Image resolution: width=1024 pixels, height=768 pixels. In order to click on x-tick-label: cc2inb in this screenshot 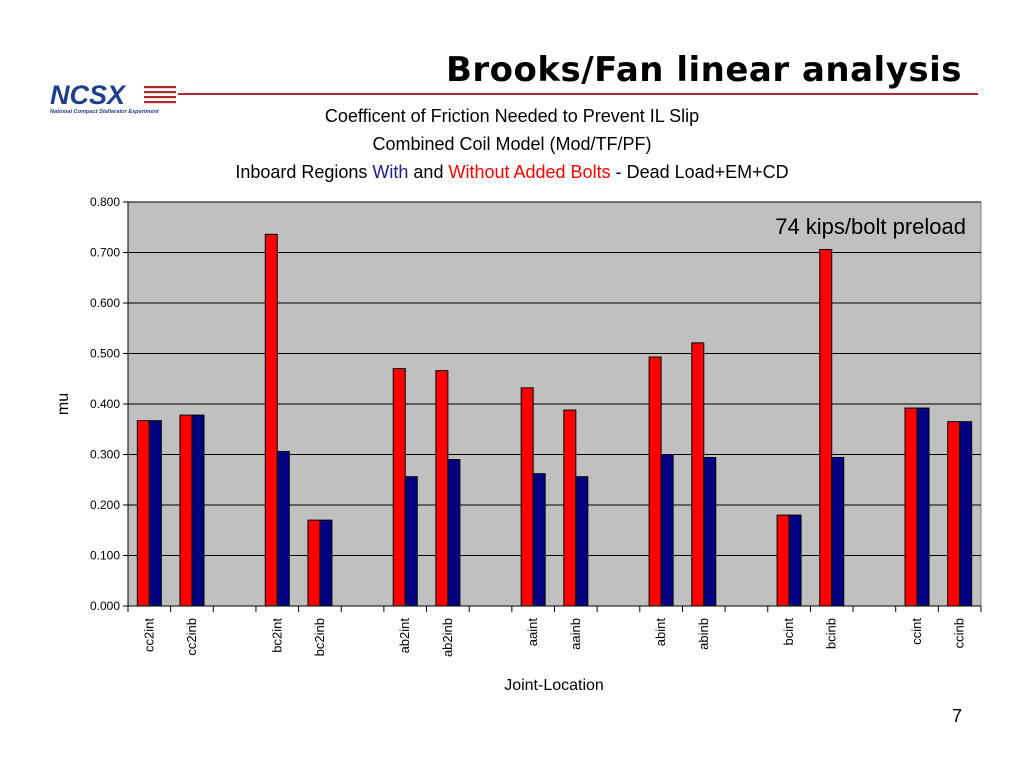, I will do `click(191, 637)`.